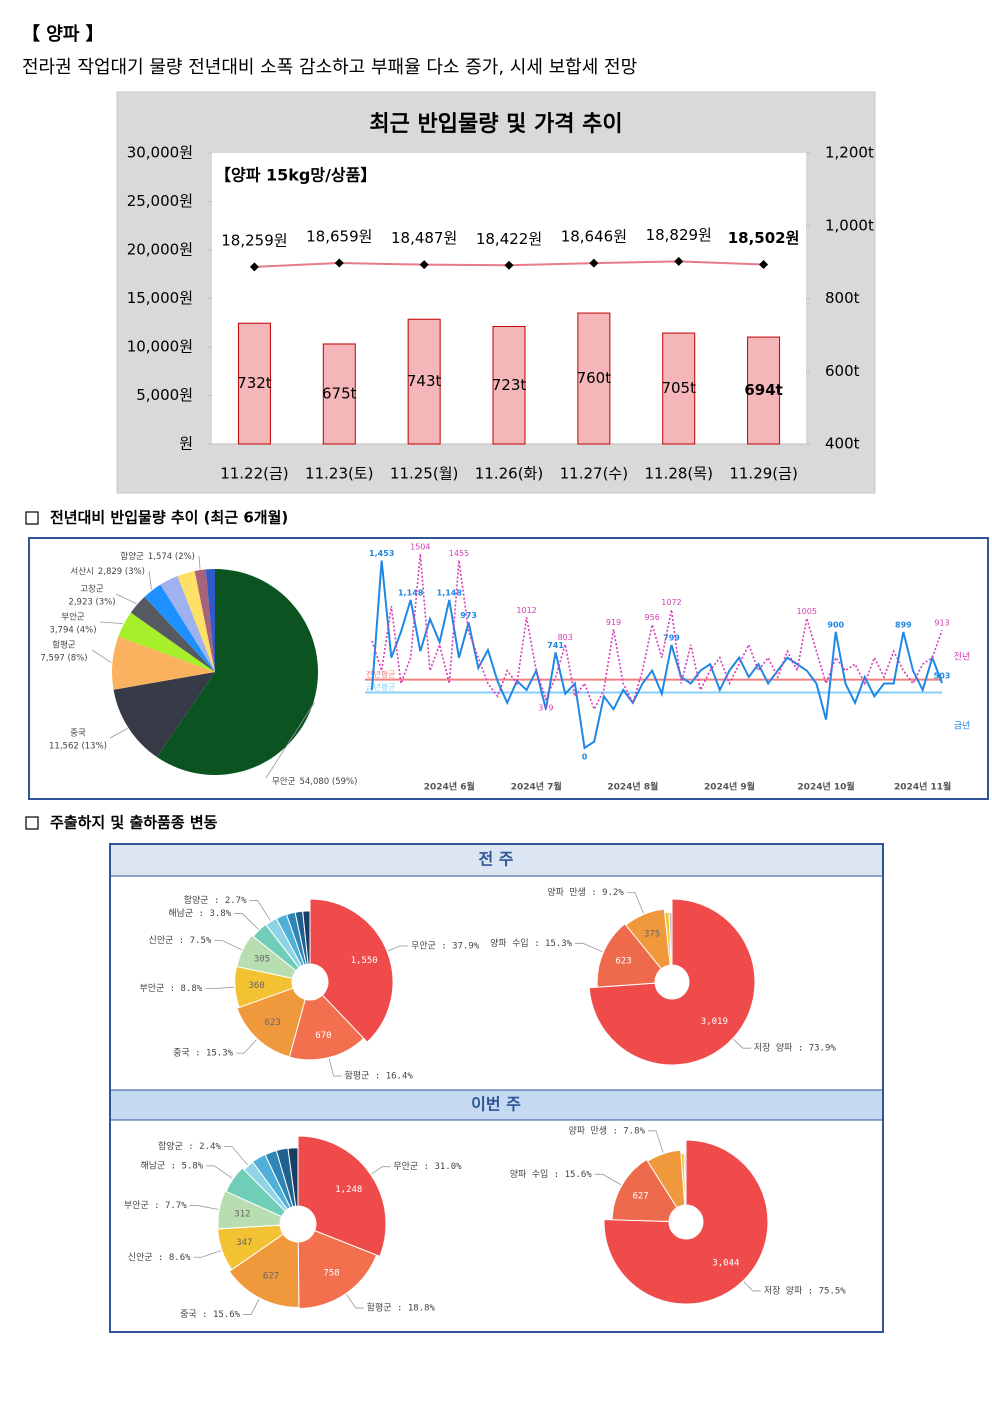 This screenshot has height=1403, width=992. What do you see at coordinates (81, 571) in the screenshot?
I see `pie-label-name: 서산시` at bounding box center [81, 571].